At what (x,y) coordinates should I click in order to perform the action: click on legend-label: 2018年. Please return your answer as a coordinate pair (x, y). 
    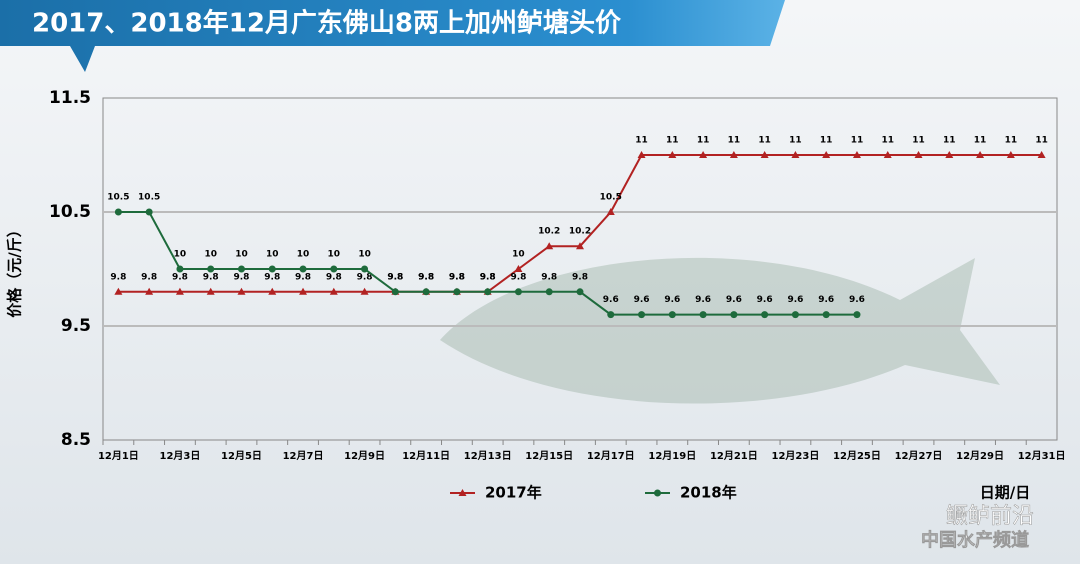
    Looking at the image, I should click on (708, 493).